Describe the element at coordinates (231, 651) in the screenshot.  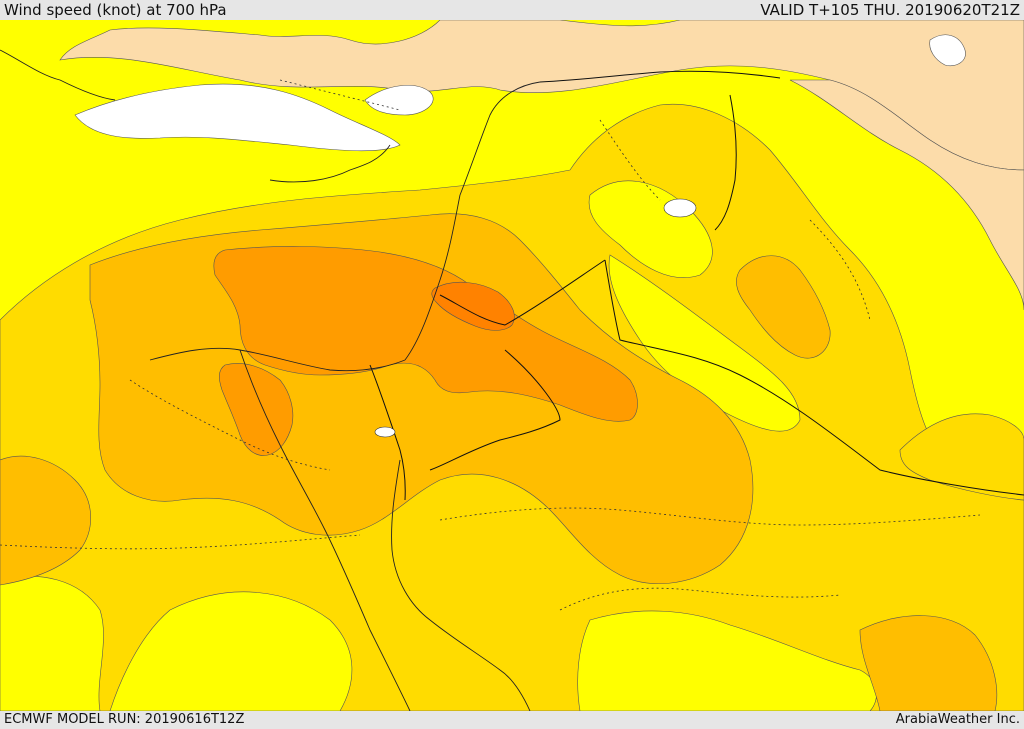
I see `field-yellow-pocket-s` at that location.